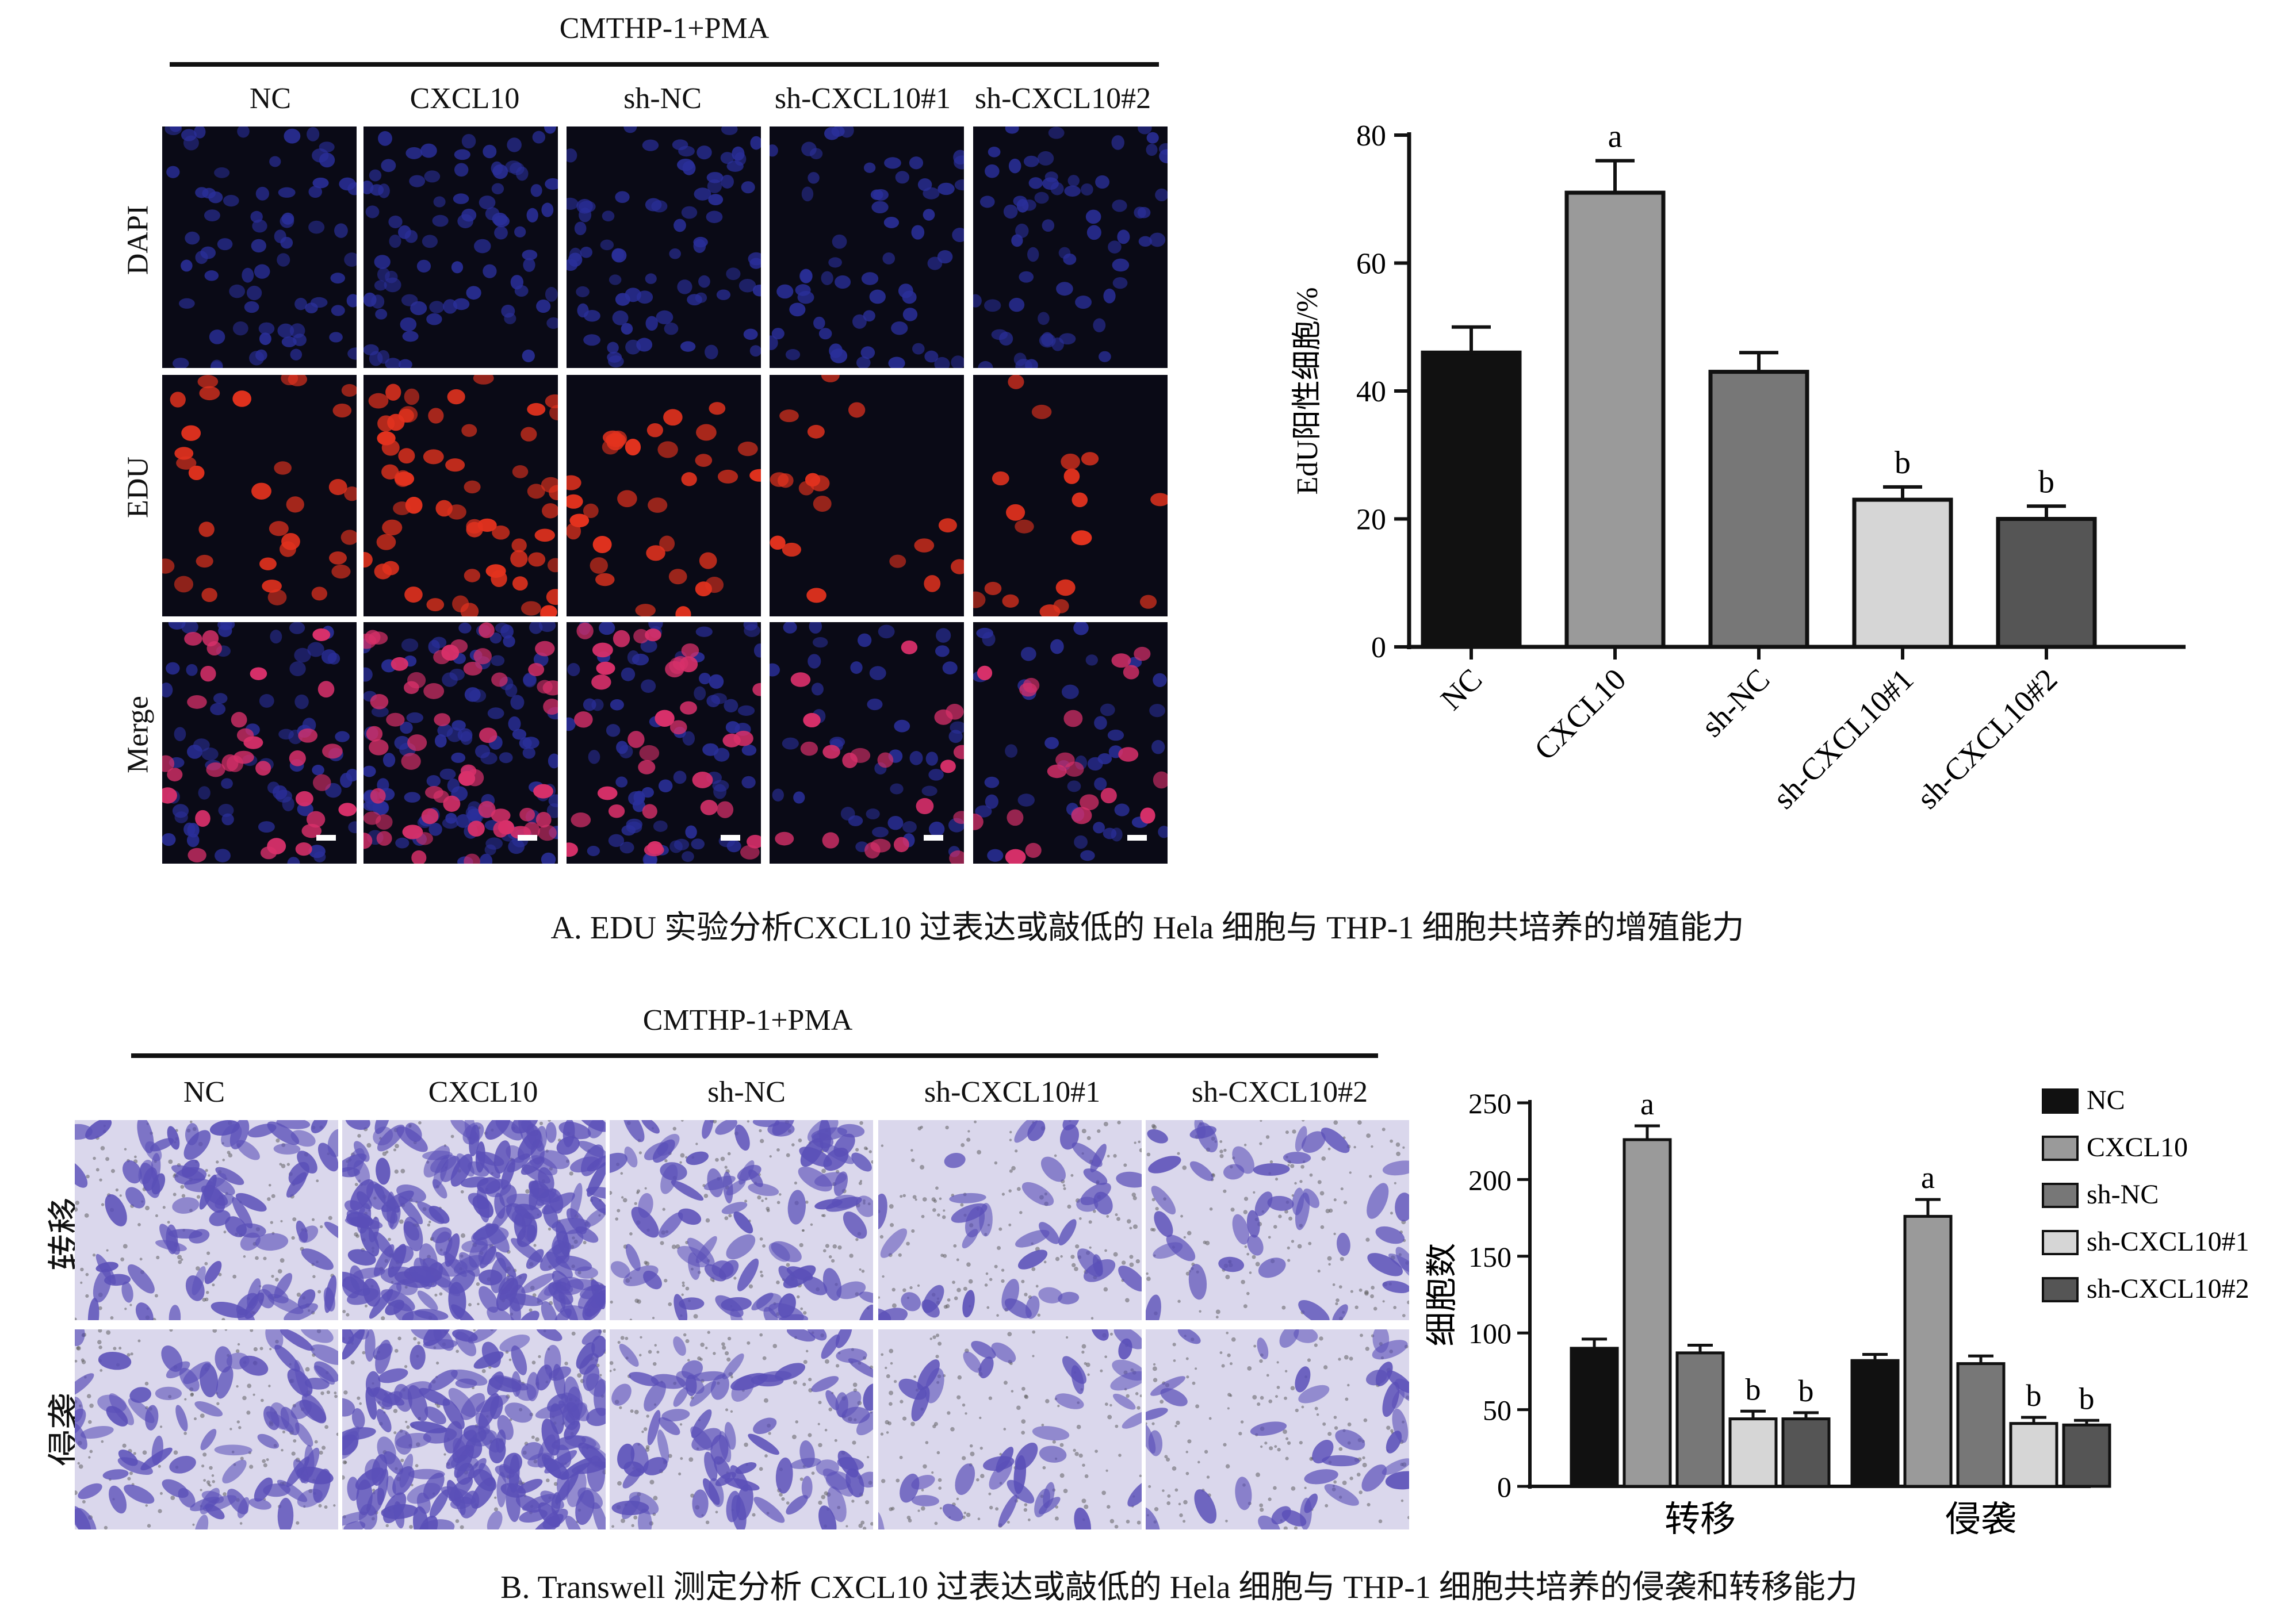  Describe the element at coordinates (1062, 98) in the screenshot. I see `panel-a-col-sh2: sh-CXCL10#2` at that location.